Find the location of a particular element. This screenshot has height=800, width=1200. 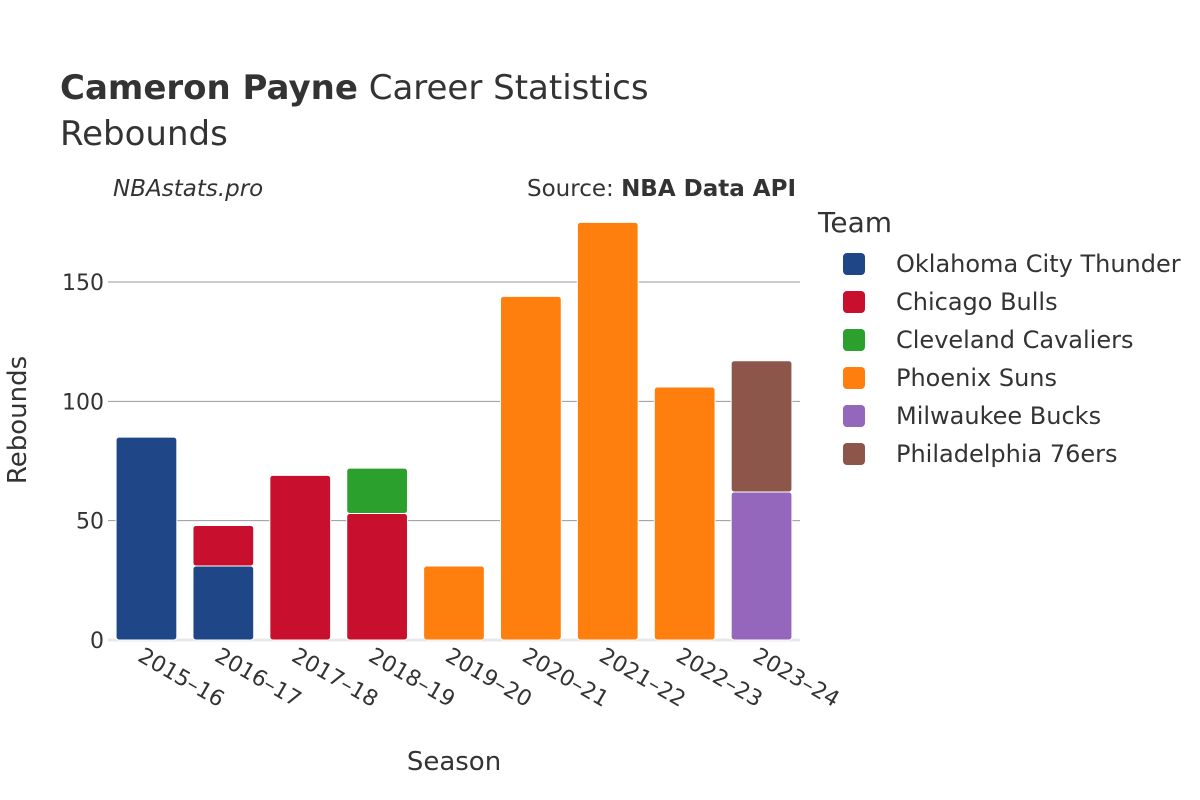

y-tick-label: 100 is located at coordinates (83, 402).